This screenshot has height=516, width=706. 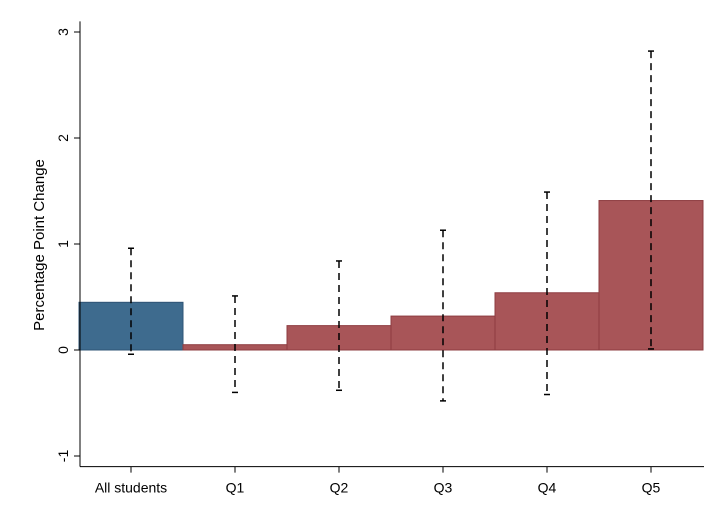 What do you see at coordinates (63, 32) in the screenshot?
I see `y-tick-label: 3` at bounding box center [63, 32].